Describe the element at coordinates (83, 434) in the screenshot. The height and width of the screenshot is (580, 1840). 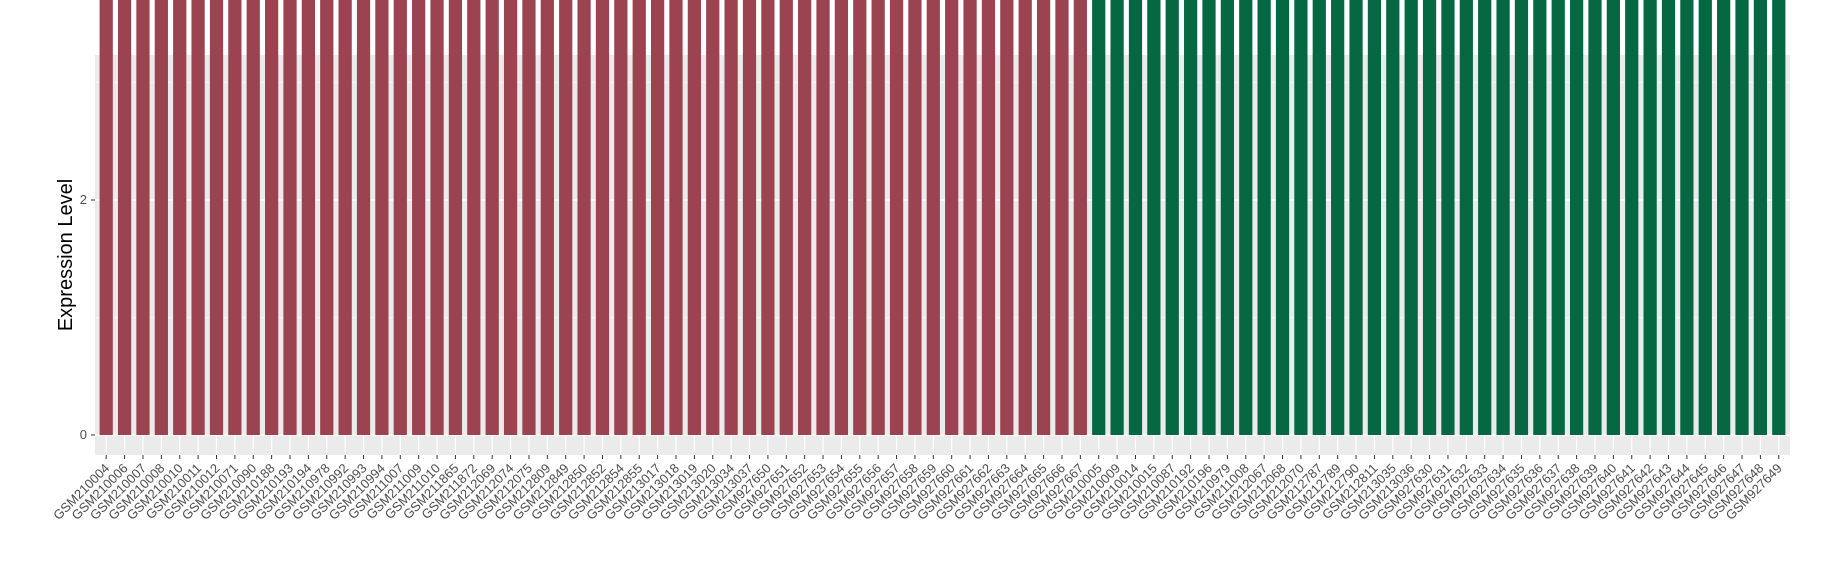
I see `y-tick-label: 0` at that location.